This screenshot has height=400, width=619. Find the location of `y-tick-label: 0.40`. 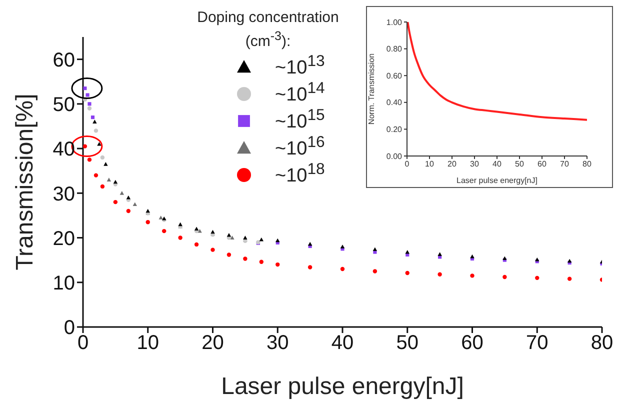

y-tick-label: 0.40 is located at coordinates (394, 103).